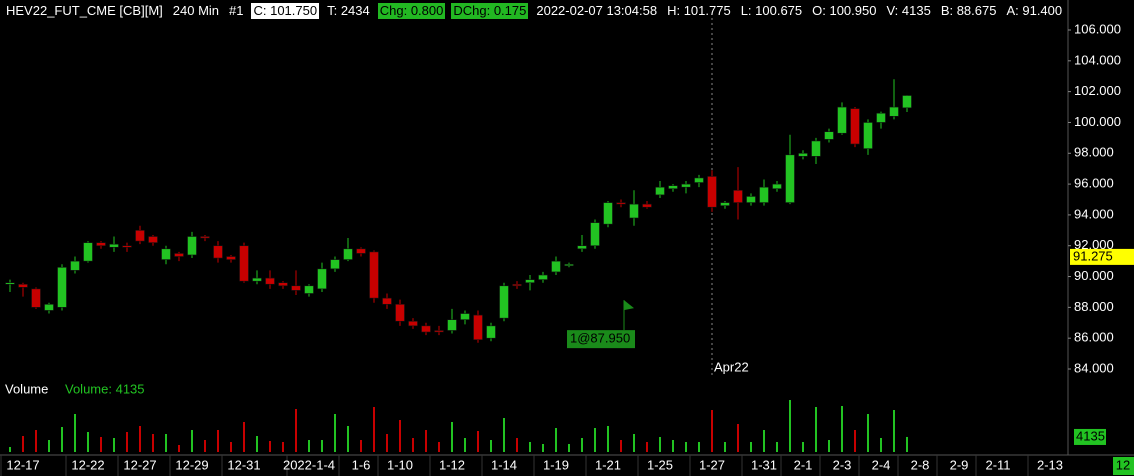 The height and width of the screenshot is (476, 1134). Describe the element at coordinates (191, 464) in the screenshot. I see `x-tick-label: 12-29` at that location.